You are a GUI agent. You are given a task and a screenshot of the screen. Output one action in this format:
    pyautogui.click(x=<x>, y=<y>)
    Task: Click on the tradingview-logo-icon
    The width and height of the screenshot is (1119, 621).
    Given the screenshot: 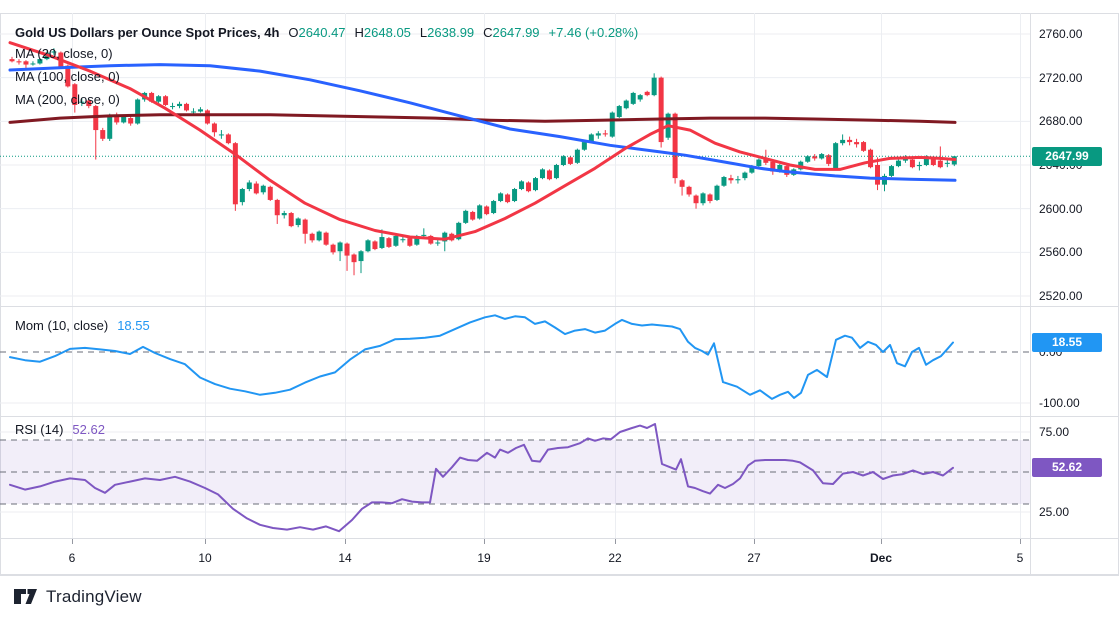 What is the action you would take?
    pyautogui.click(x=25, y=596)
    